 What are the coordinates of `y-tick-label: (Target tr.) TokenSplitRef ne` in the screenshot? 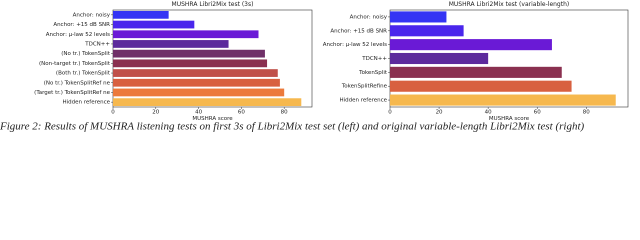 It's located at (72, 93).